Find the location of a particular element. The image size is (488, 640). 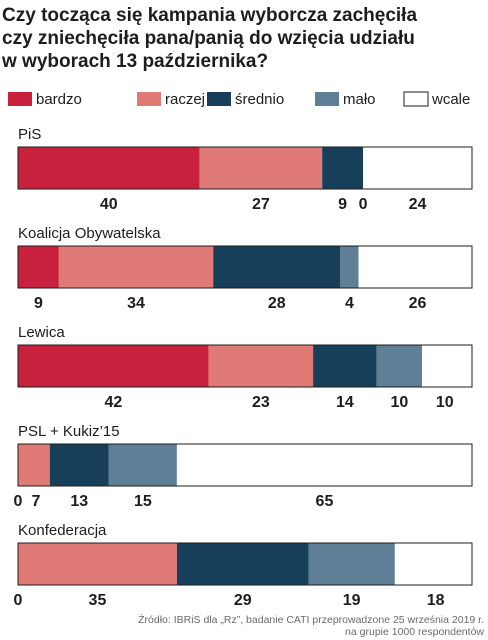

value-label-3-0: 0 is located at coordinates (18, 501).